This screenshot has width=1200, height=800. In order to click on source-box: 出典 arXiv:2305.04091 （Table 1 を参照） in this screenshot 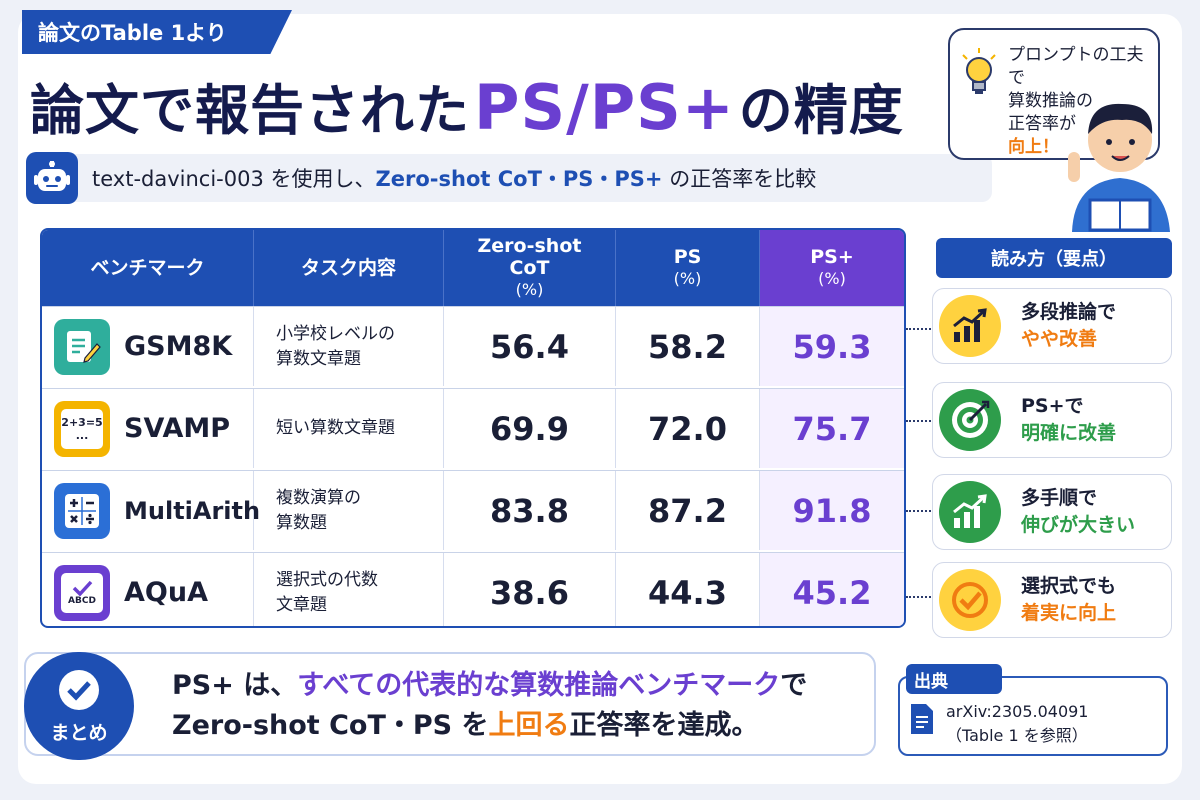, I will do `click(1033, 710)`.